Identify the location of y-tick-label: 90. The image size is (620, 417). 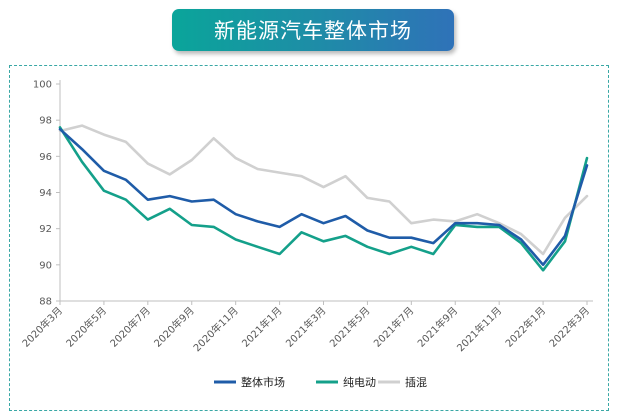
(45, 265).